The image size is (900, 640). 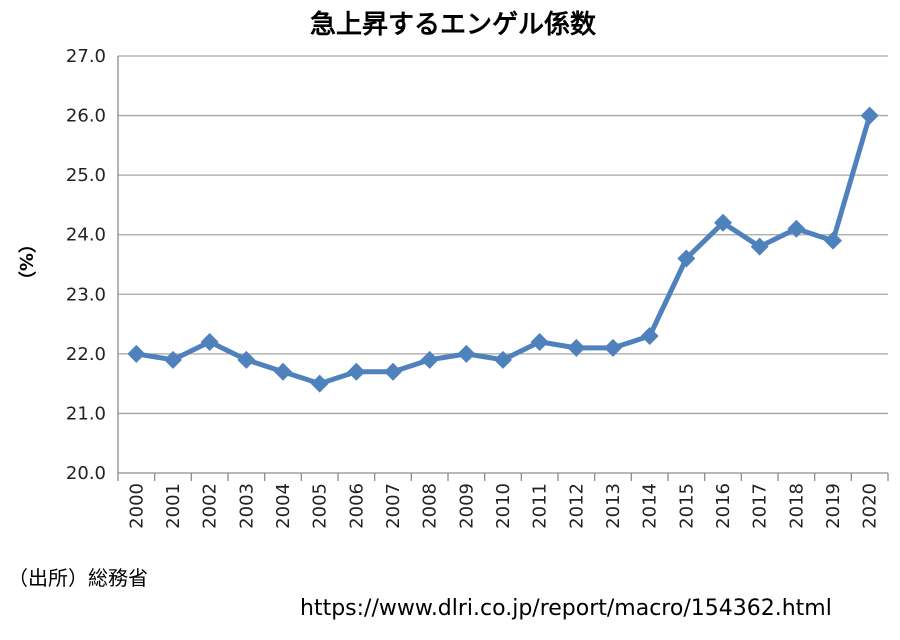 I want to click on x-tick-label: 2010, so click(x=503, y=506).